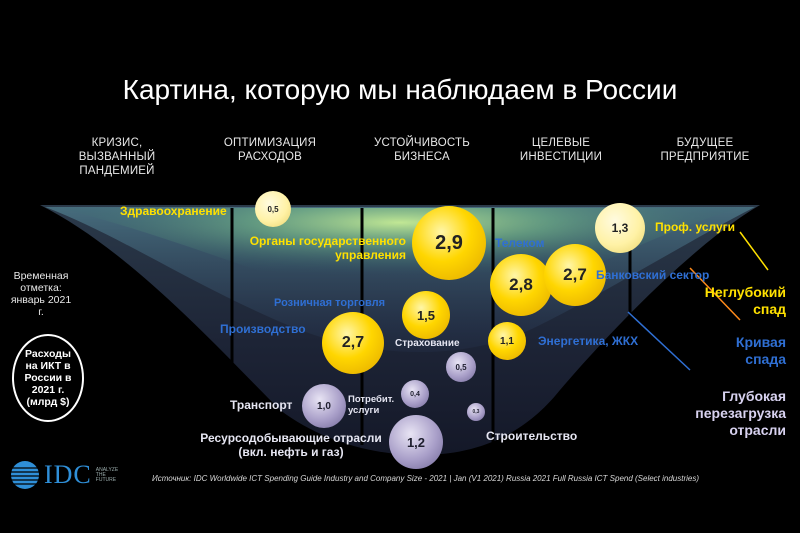  Describe the element at coordinates (427, 343) in the screenshot. I see `label-insurance: Страхование` at that location.